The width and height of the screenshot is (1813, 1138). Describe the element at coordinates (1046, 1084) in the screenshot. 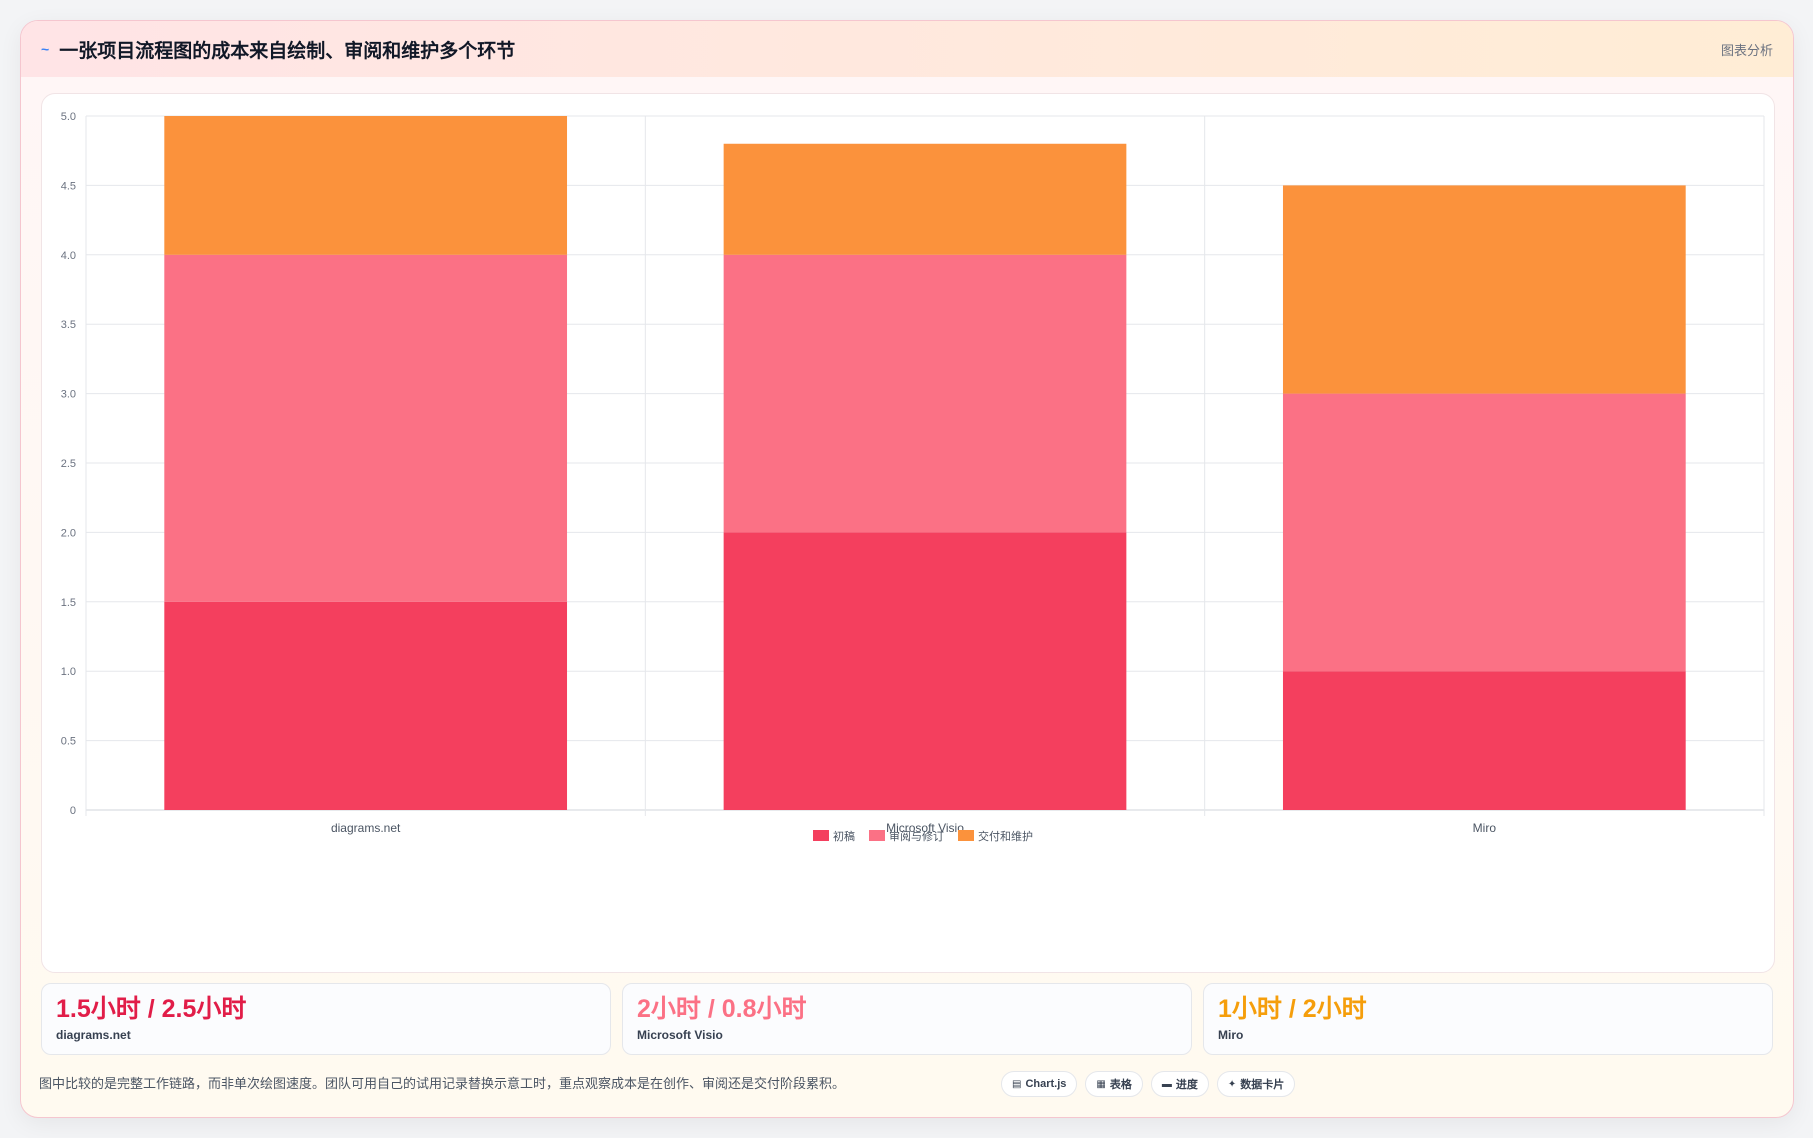

I see `pill-label: Chart.js` at that location.